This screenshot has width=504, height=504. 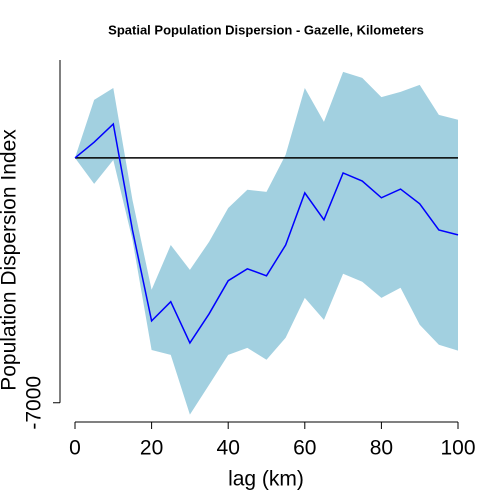 I want to click on y-tick-label: -7000, so click(x=34, y=403).